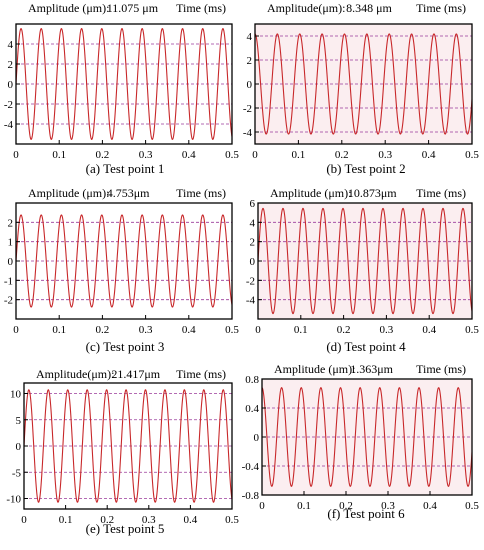 Image resolution: width=484 pixels, height=550 pixels. What do you see at coordinates (128, 193) in the screenshot?
I see `amplitude-value: 4.753μm` at bounding box center [128, 193].